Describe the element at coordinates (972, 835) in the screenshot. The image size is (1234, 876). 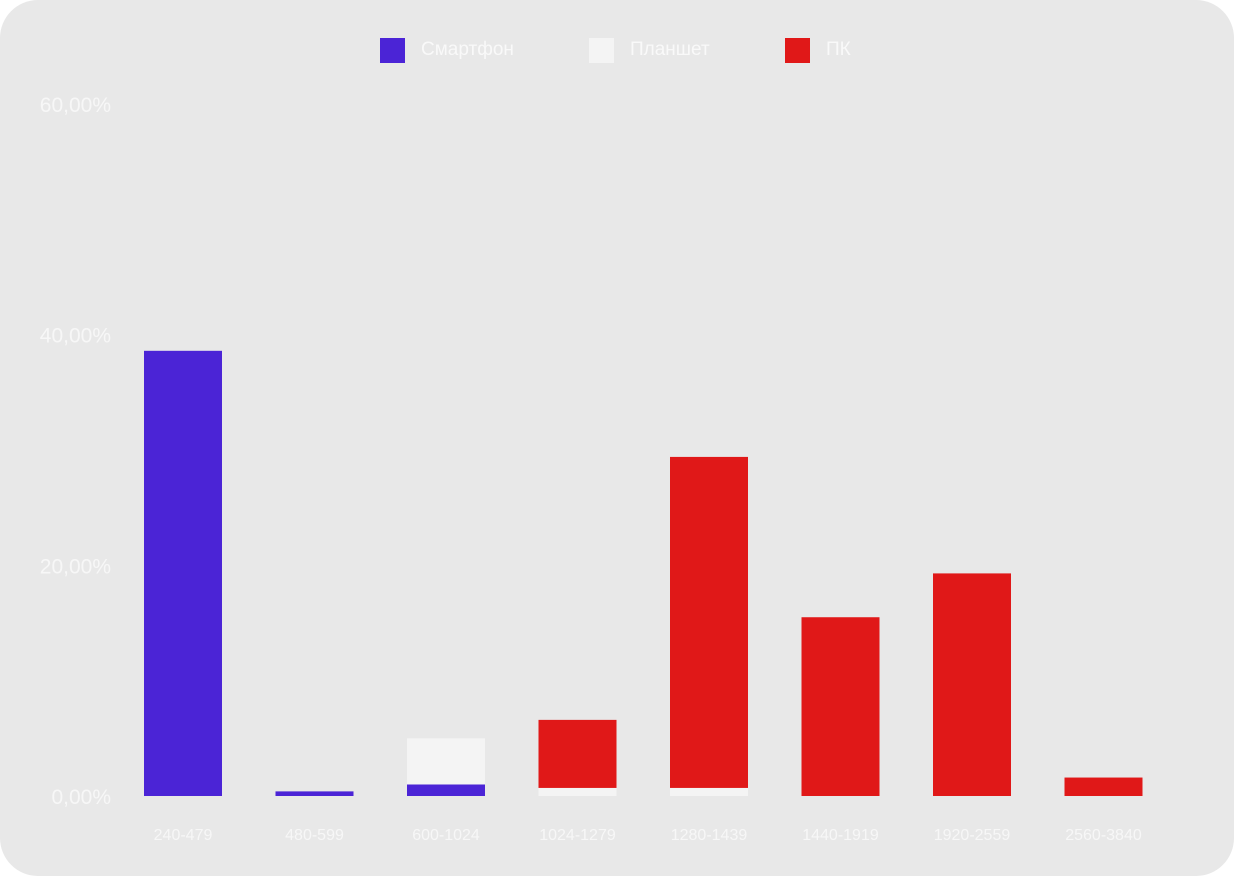
I see `x-tick-label: 1920-2559` at that location.